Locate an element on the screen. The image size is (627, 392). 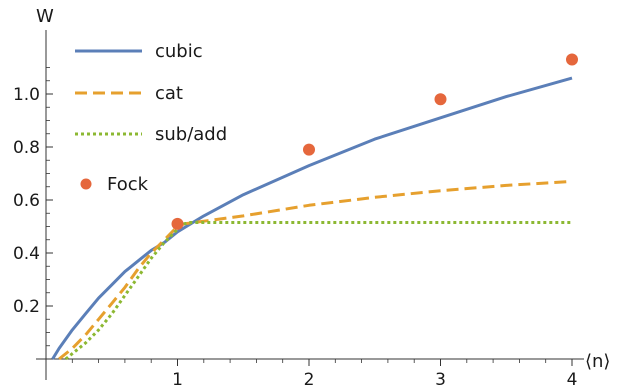
y-axis-label: W is located at coordinates (45, 16).